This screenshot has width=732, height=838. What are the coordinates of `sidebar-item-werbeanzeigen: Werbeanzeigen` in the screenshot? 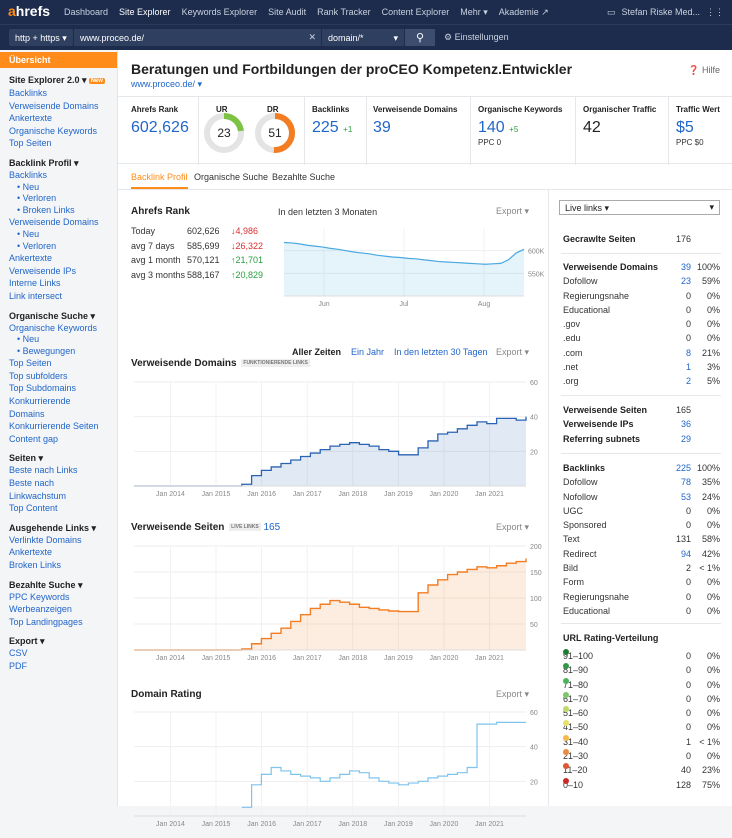 It's located at (40, 609).